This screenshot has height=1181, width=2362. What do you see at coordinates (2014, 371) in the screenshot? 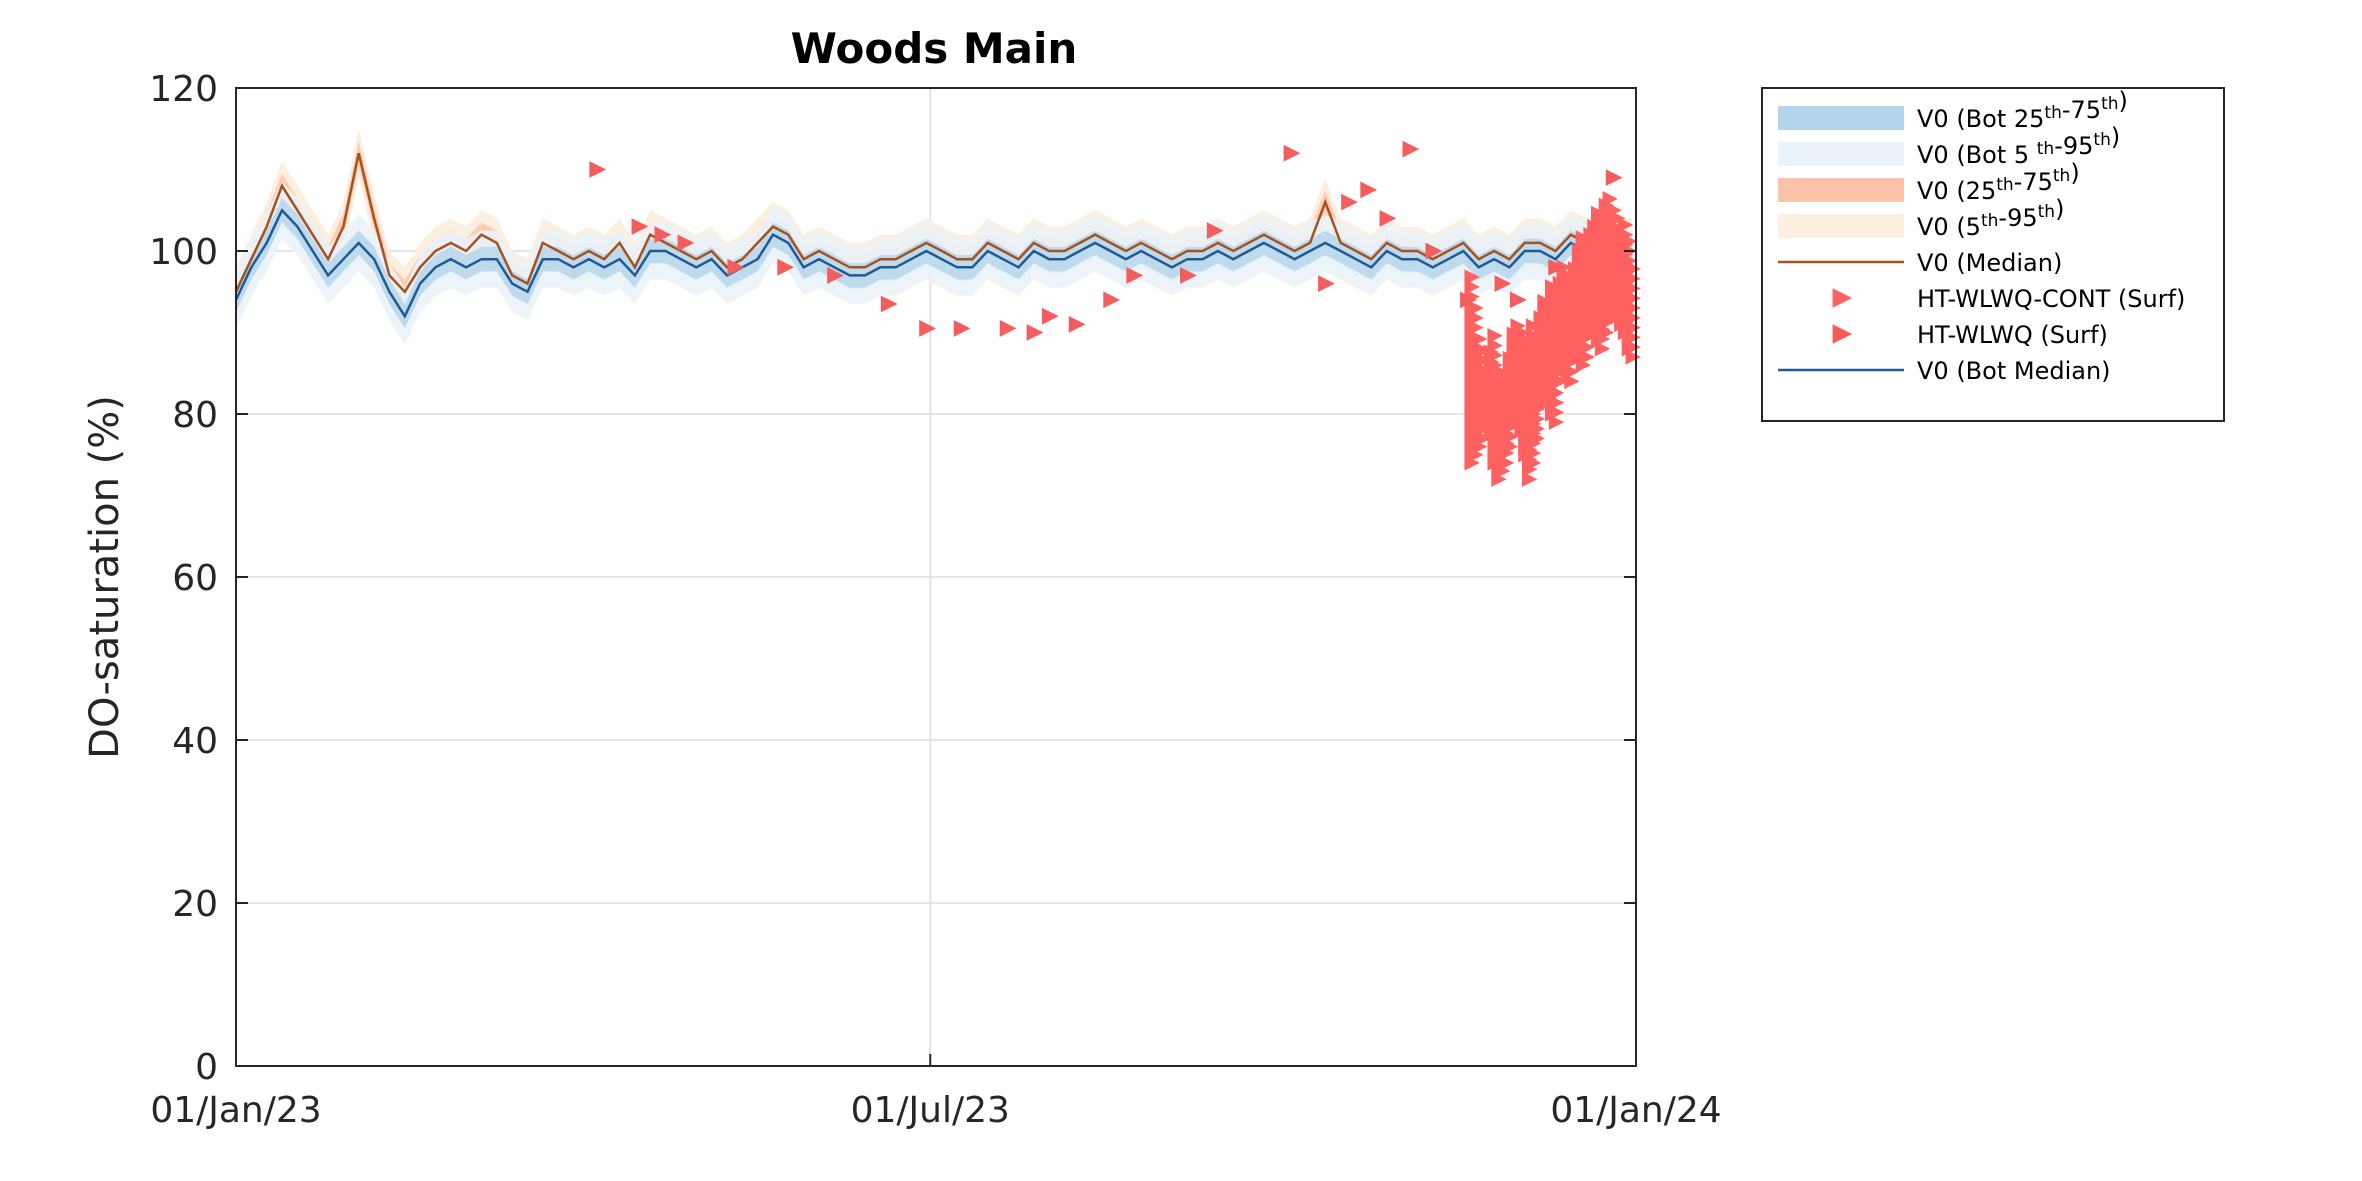
I see `legend-label: V0 (Bot Median)` at bounding box center [2014, 371].